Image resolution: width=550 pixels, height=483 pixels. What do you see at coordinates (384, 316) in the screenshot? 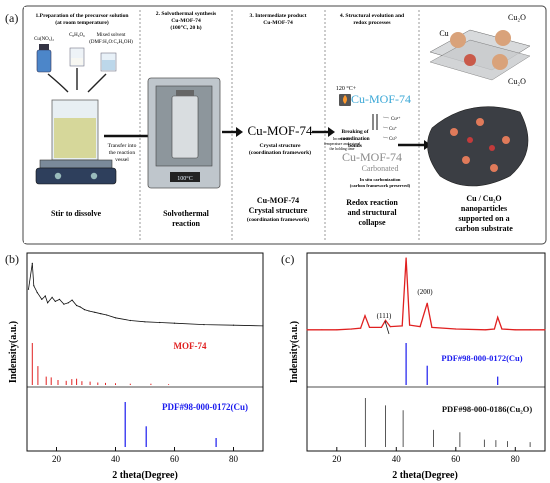
I see `panel-c-annotation-111: (111)` at bounding box center [384, 316].